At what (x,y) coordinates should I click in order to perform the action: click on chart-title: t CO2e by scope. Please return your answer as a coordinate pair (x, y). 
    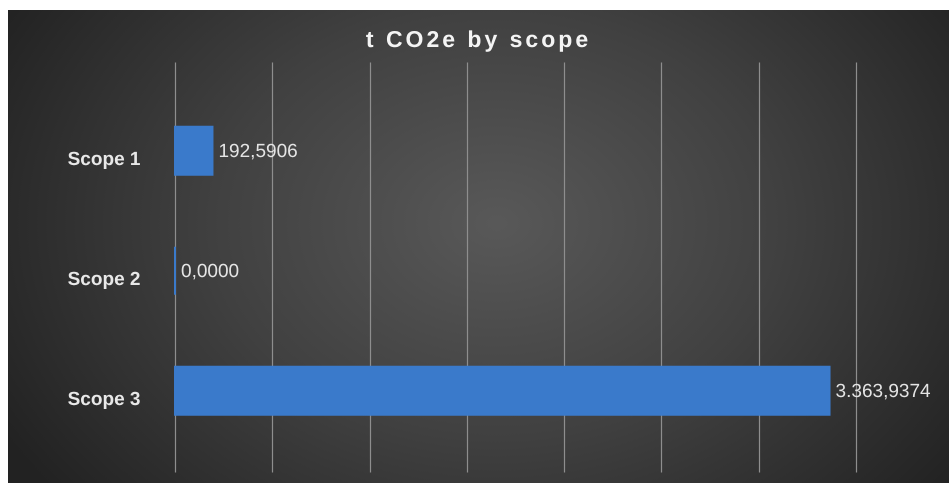
    Looking at the image, I should click on (479, 39).